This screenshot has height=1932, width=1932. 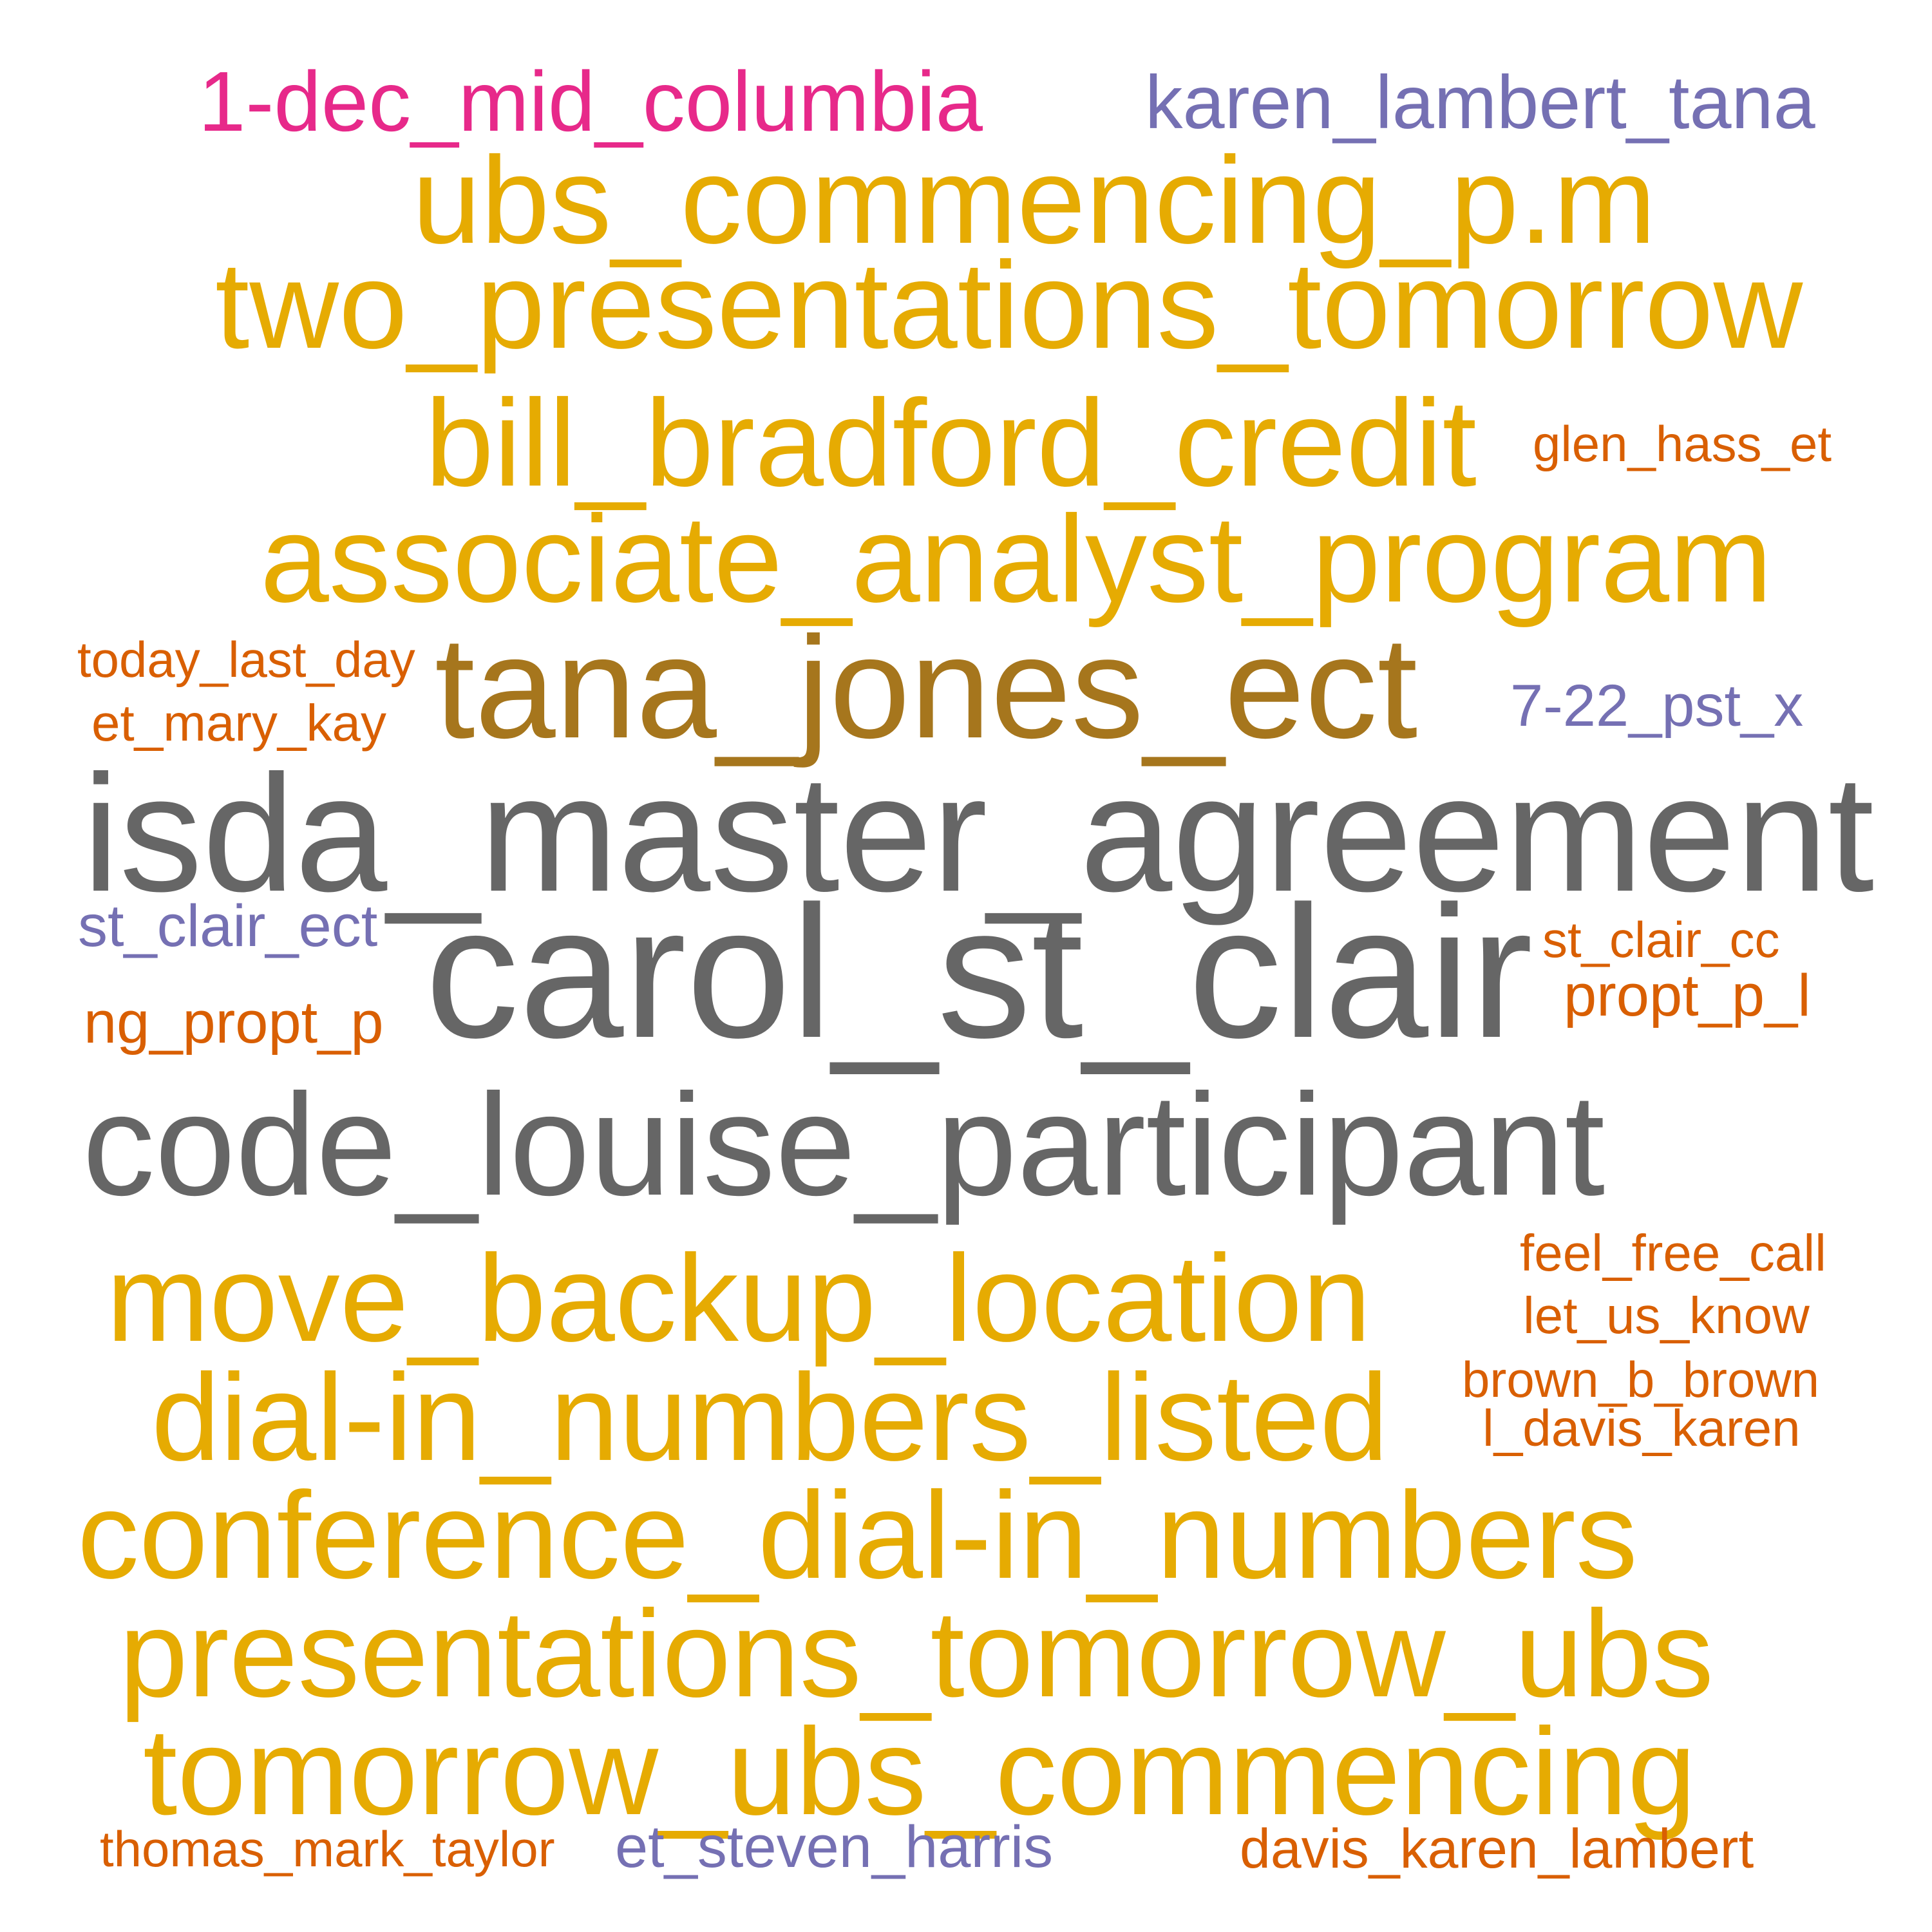 What do you see at coordinates (951, 443) in the screenshot?
I see `word-bill-bradford-credit: bill_bradford_credit` at bounding box center [951, 443].